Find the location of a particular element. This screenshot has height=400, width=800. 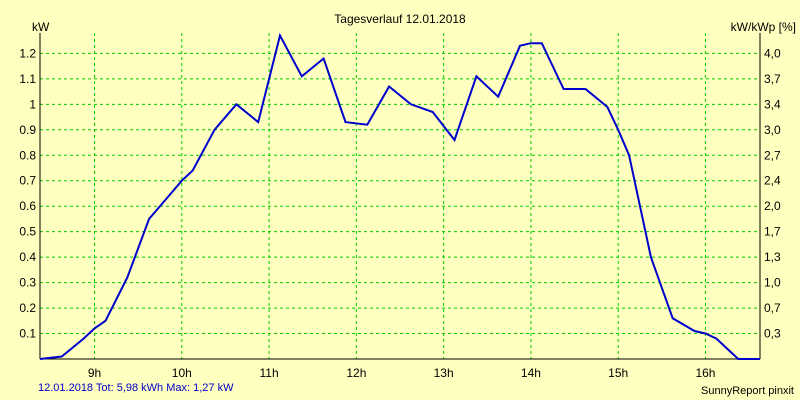

y-tick-left-label: 0.4 is located at coordinates (27, 257).